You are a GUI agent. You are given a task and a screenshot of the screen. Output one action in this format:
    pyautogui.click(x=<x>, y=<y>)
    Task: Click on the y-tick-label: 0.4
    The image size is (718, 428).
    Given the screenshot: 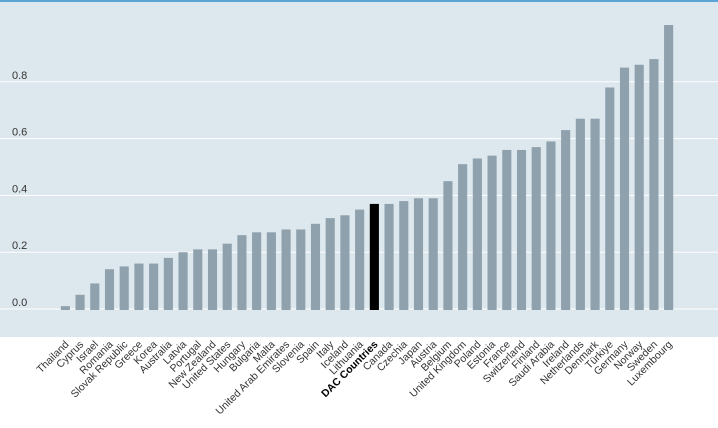 What is the action you would take?
    pyautogui.click(x=19, y=189)
    